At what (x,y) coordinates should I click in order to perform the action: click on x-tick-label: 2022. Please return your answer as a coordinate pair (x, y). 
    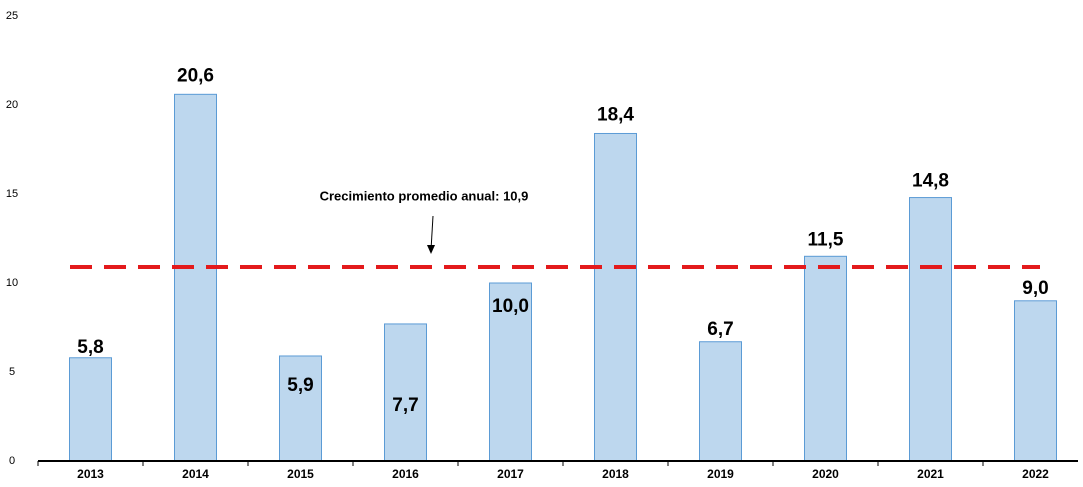
    Looking at the image, I should click on (1035, 474).